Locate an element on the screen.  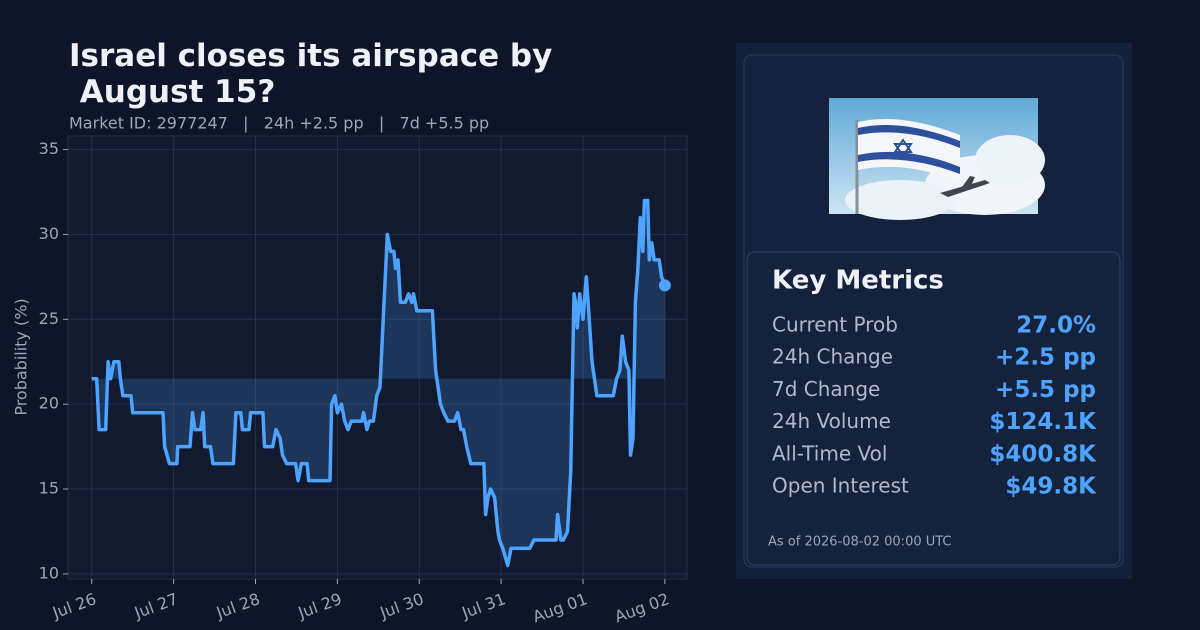
metric-label: 7d Change is located at coordinates (826, 389).